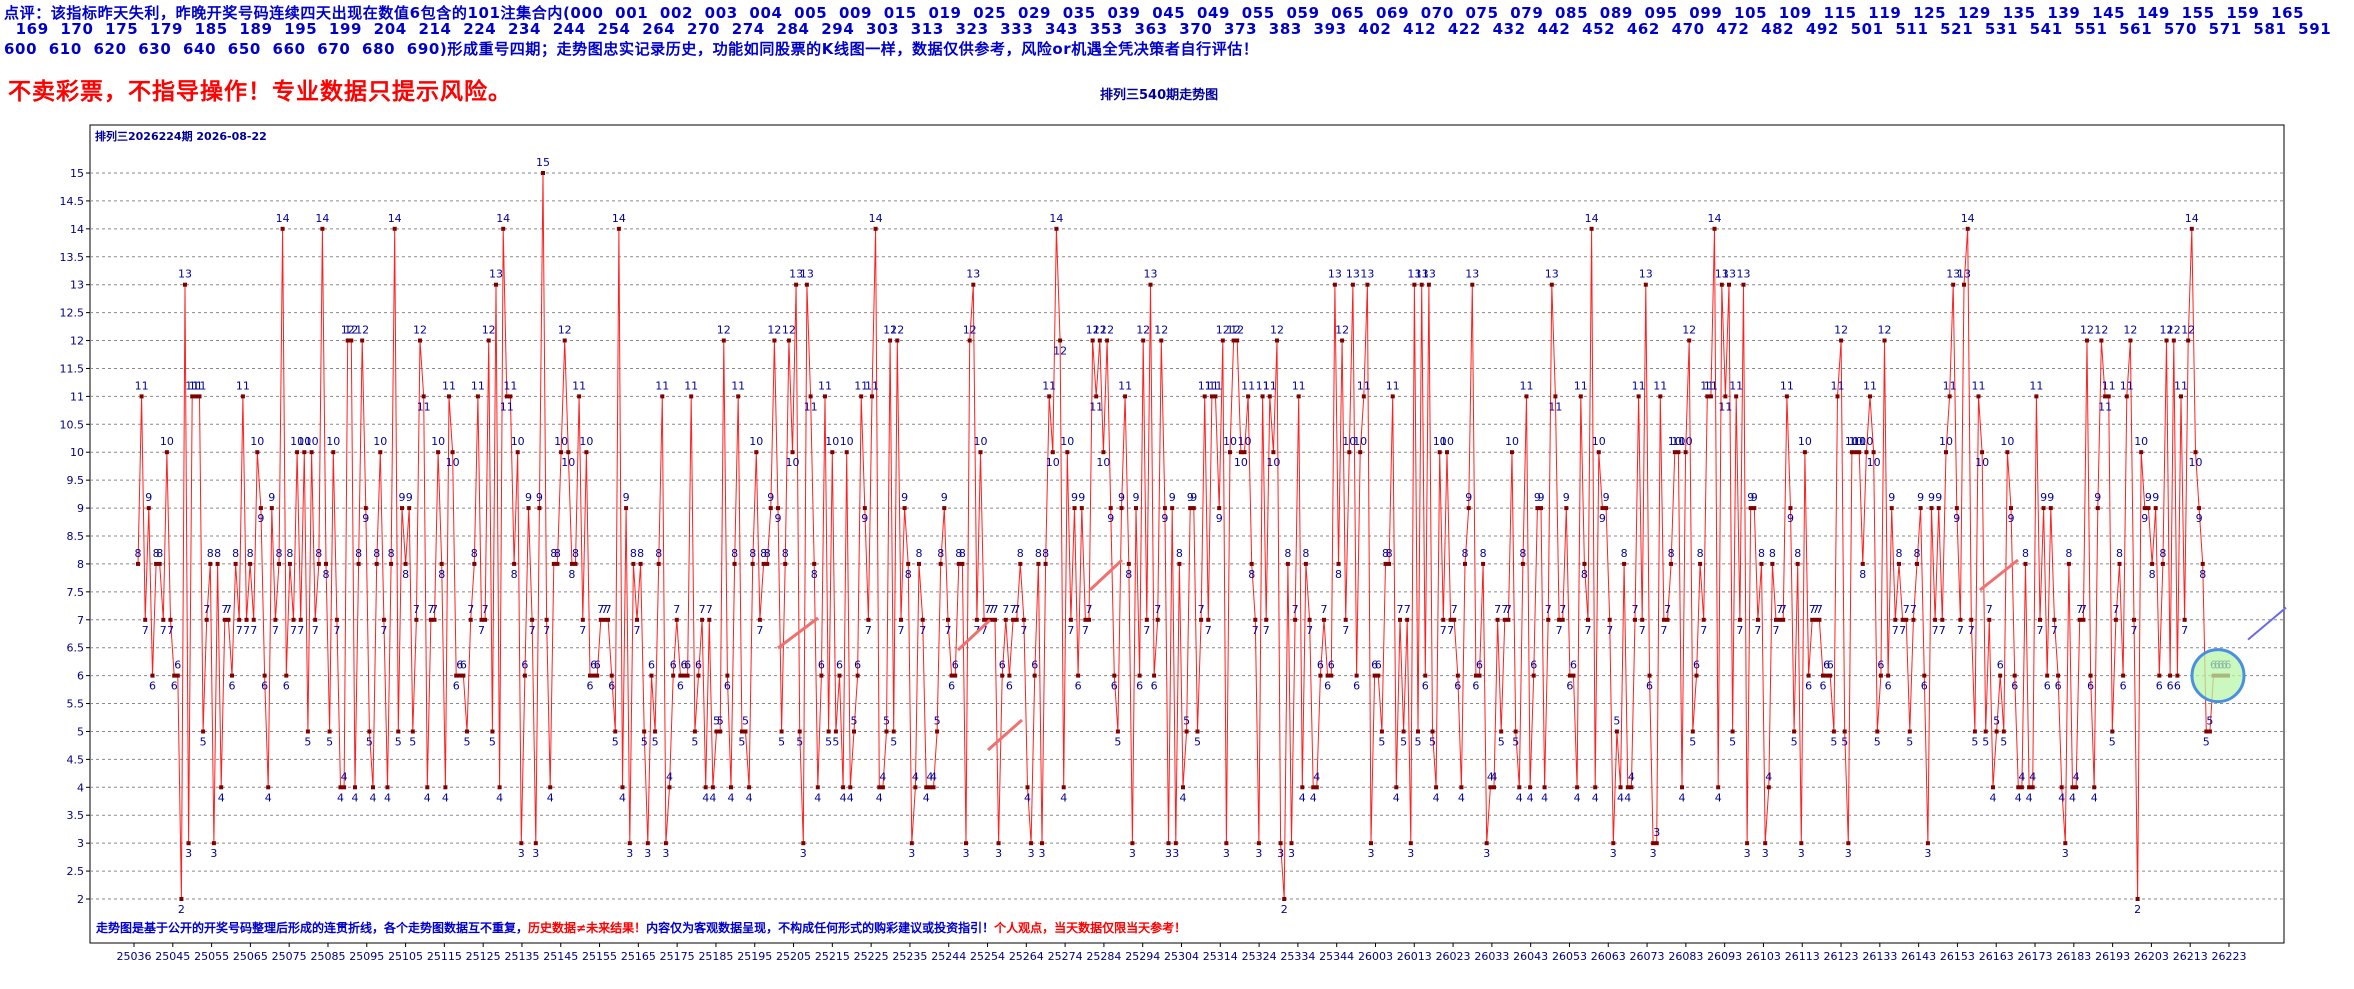 Image resolution: width=2354 pixels, height=989 pixels. I want to click on data-label: 9, so click(1219, 518).